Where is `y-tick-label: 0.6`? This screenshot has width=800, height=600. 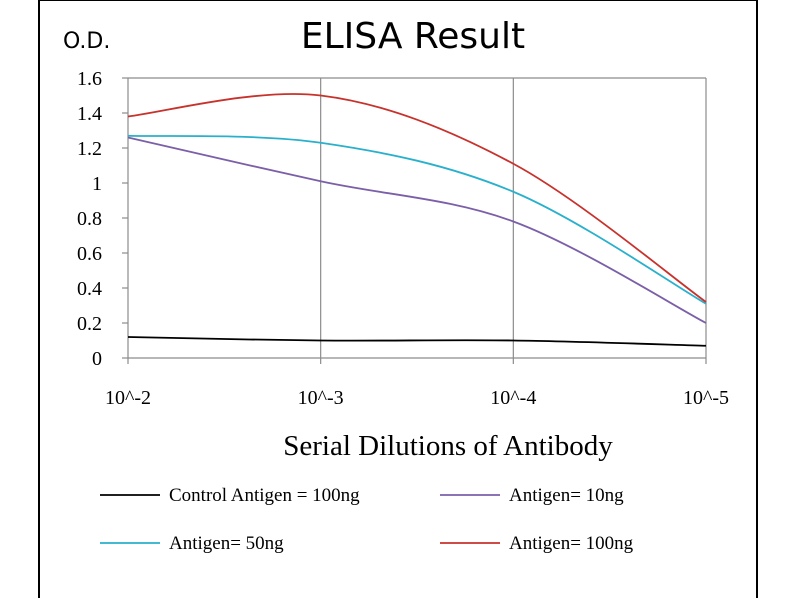
y-tick-label: 0.6 is located at coordinates (89, 254).